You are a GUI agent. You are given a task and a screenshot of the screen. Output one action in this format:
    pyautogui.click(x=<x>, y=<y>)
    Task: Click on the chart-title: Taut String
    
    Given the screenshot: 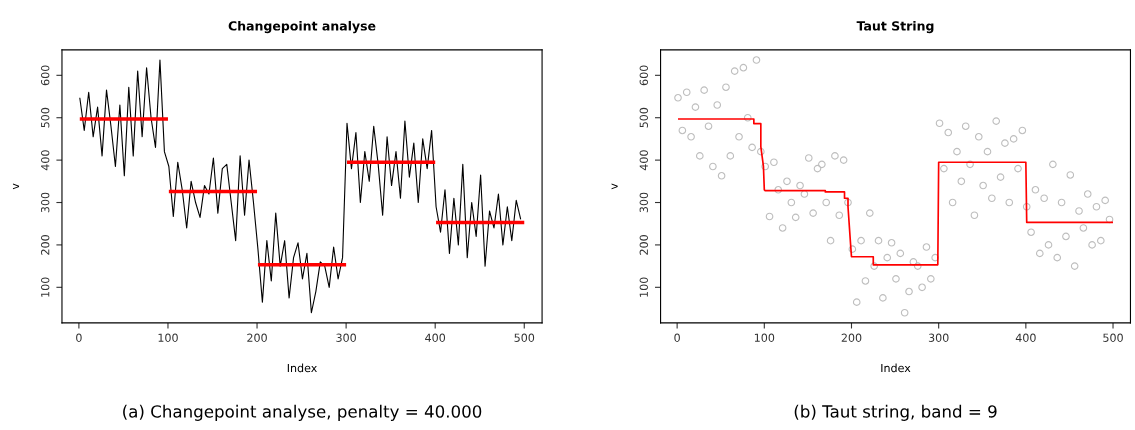 What is the action you would take?
    pyautogui.click(x=895, y=27)
    